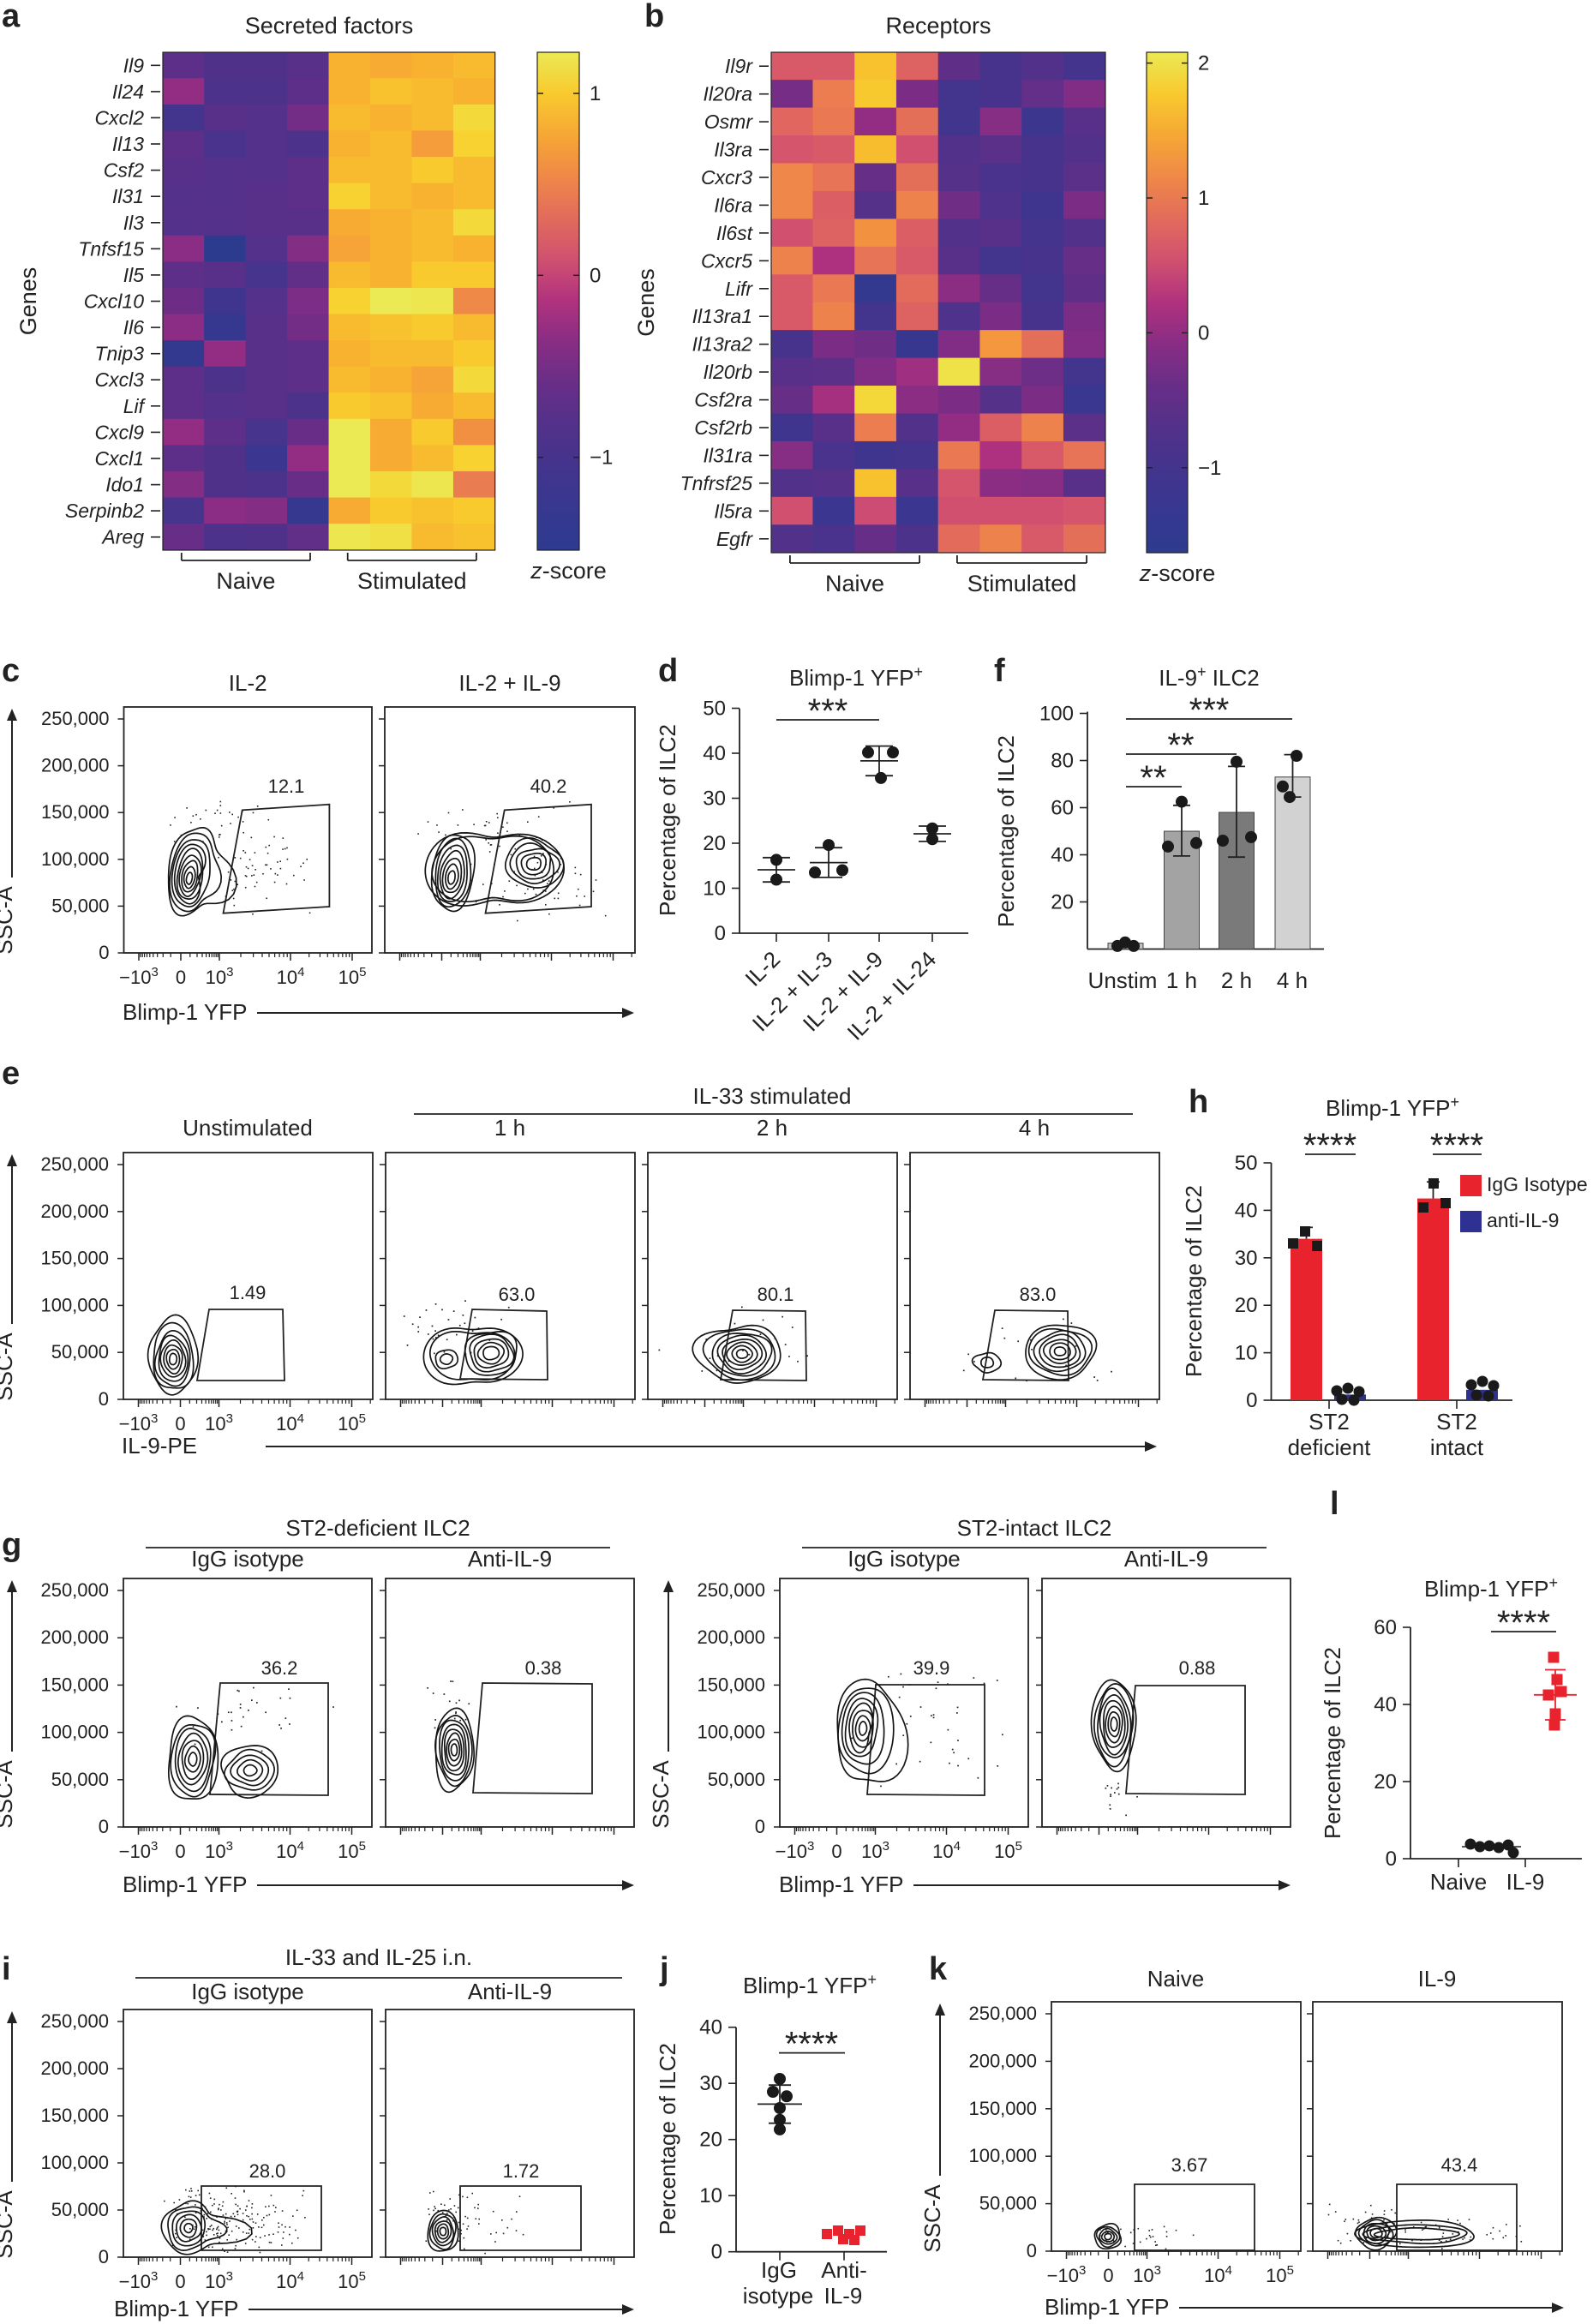  What do you see at coordinates (733, 205) in the screenshot?
I see `svg-text: Il6ra` at bounding box center [733, 205].